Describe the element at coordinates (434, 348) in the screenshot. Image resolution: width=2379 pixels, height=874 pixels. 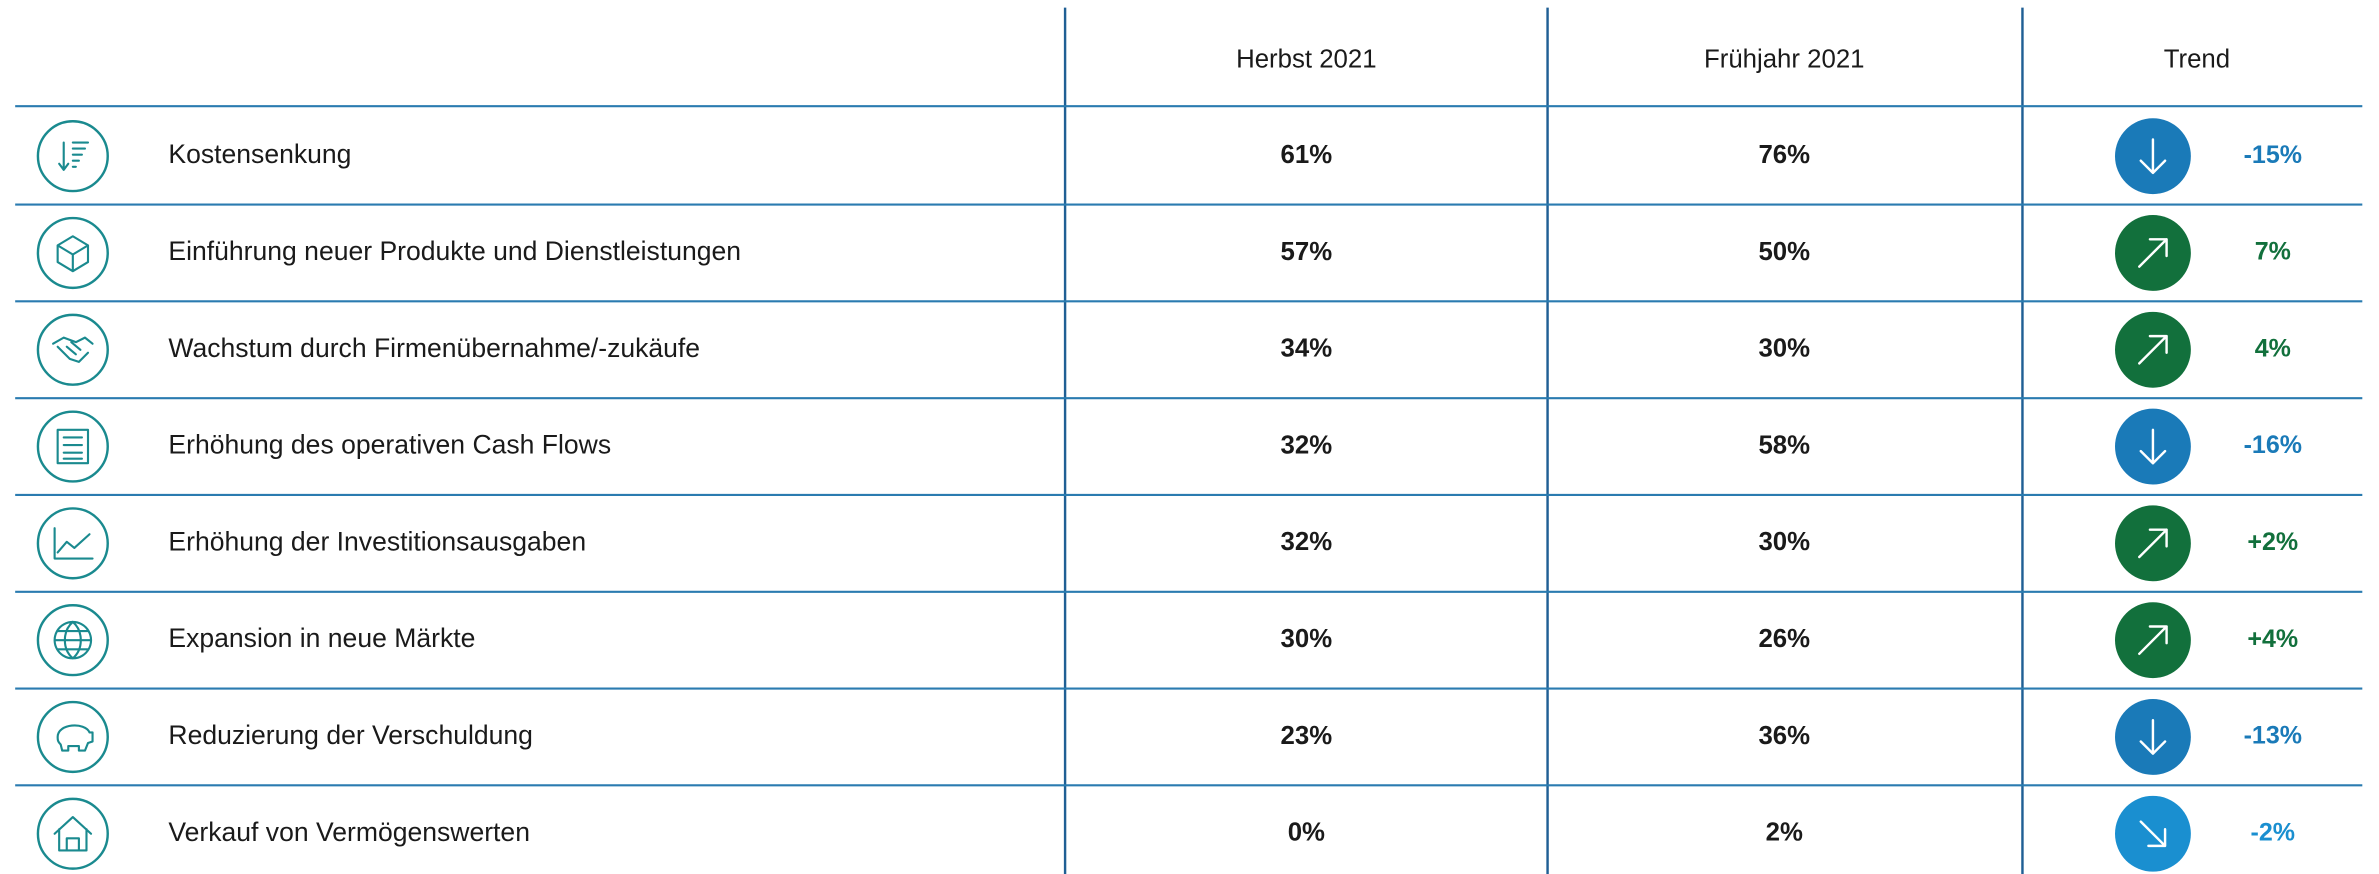
I see `row-label: Wachstum durch Firmenübernahme/-zukäufe` at that location.